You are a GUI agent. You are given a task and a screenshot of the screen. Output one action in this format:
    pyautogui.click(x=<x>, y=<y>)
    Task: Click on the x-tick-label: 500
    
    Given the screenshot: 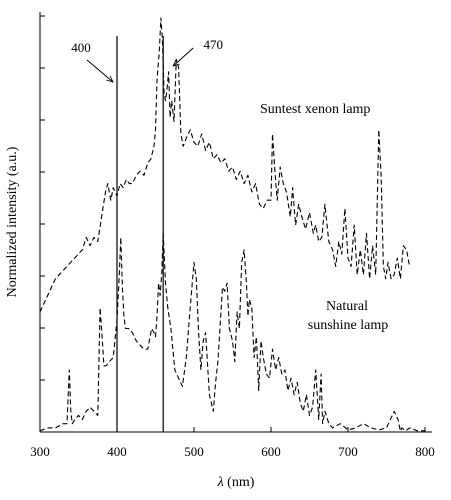 What is the action you would take?
    pyautogui.click(x=194, y=451)
    